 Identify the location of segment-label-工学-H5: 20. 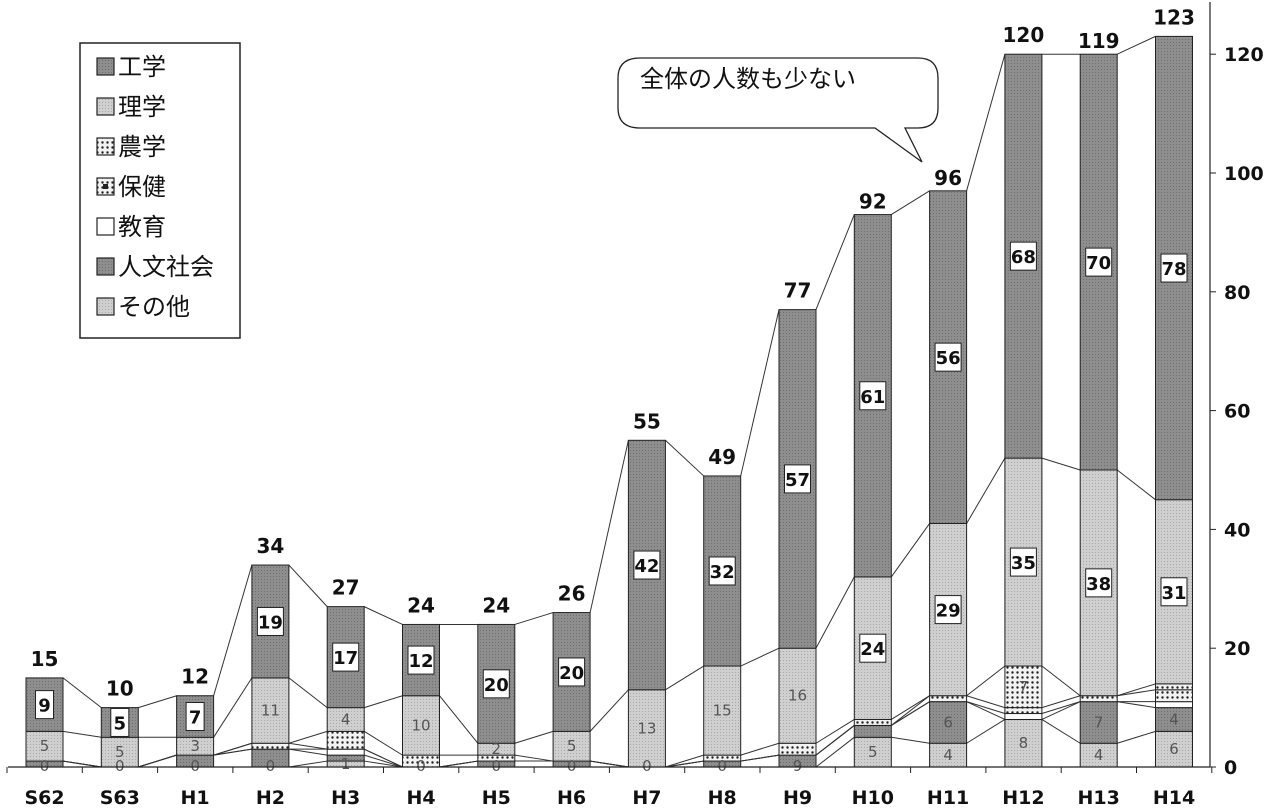
(496, 685).